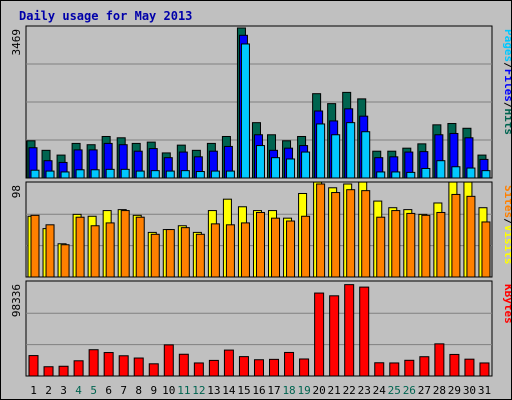  Describe the element at coordinates (507, 304) in the screenshot. I see `legend-item-kbytes: KBytes` at that location.